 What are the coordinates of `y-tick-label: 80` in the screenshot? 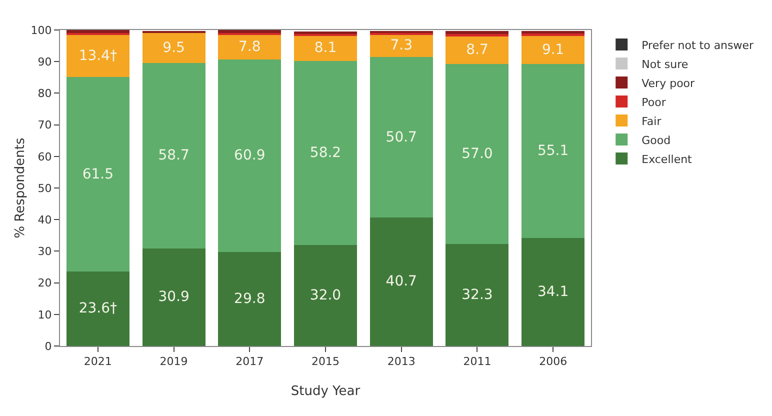 It's located at (45, 93).